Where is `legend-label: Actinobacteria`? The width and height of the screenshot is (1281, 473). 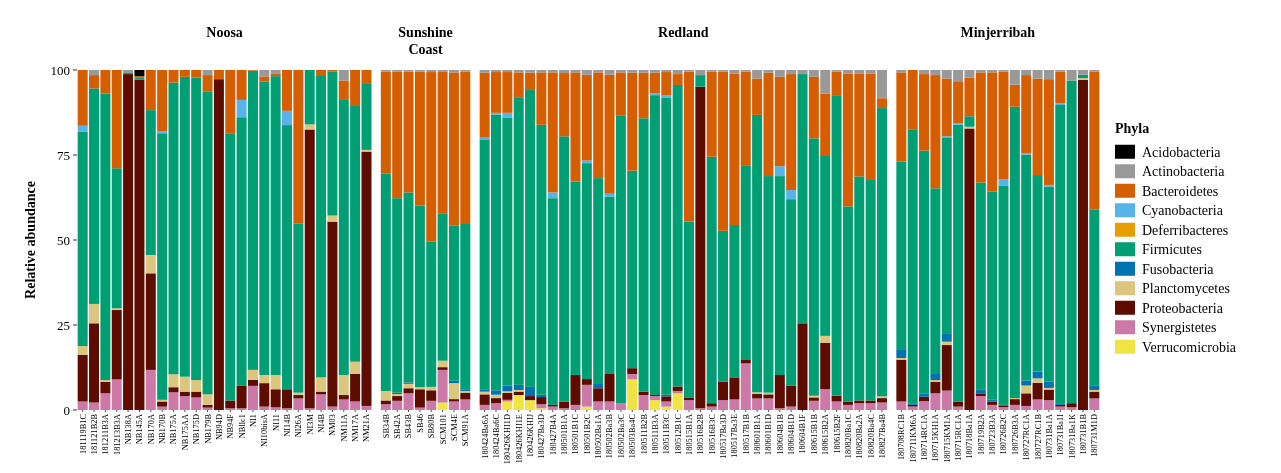 legend-label: Actinobacteria is located at coordinates (1184, 172).